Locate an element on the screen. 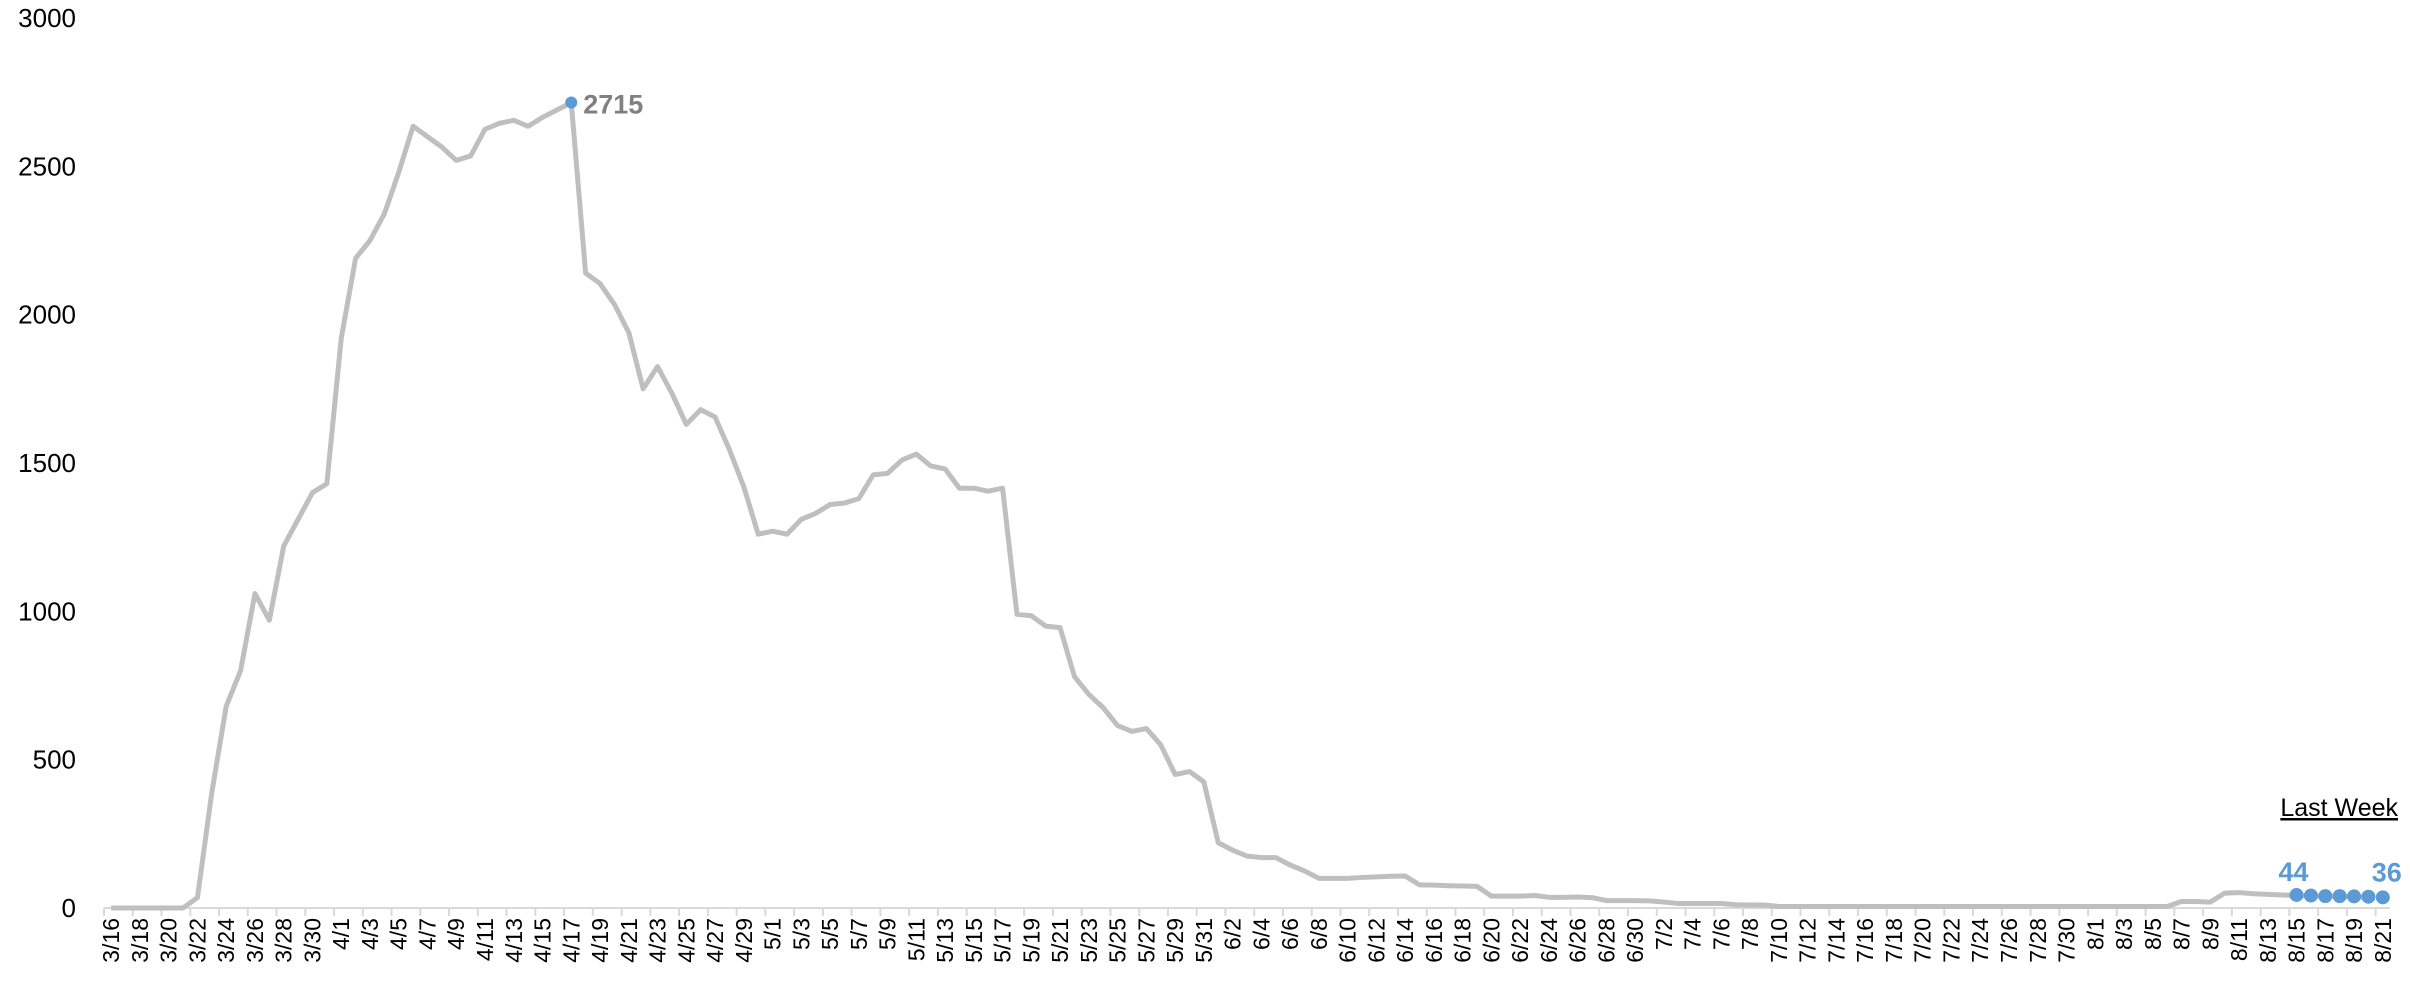  x-tick-label: 4/29 is located at coordinates (744, 940).